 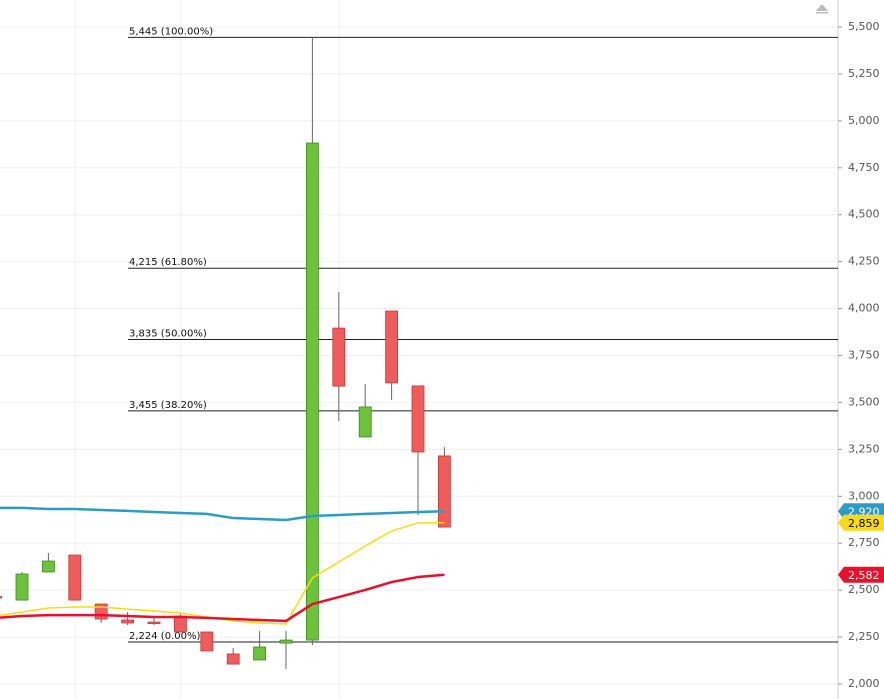 I want to click on y-tick-label: 3,000, so click(x=864, y=495).